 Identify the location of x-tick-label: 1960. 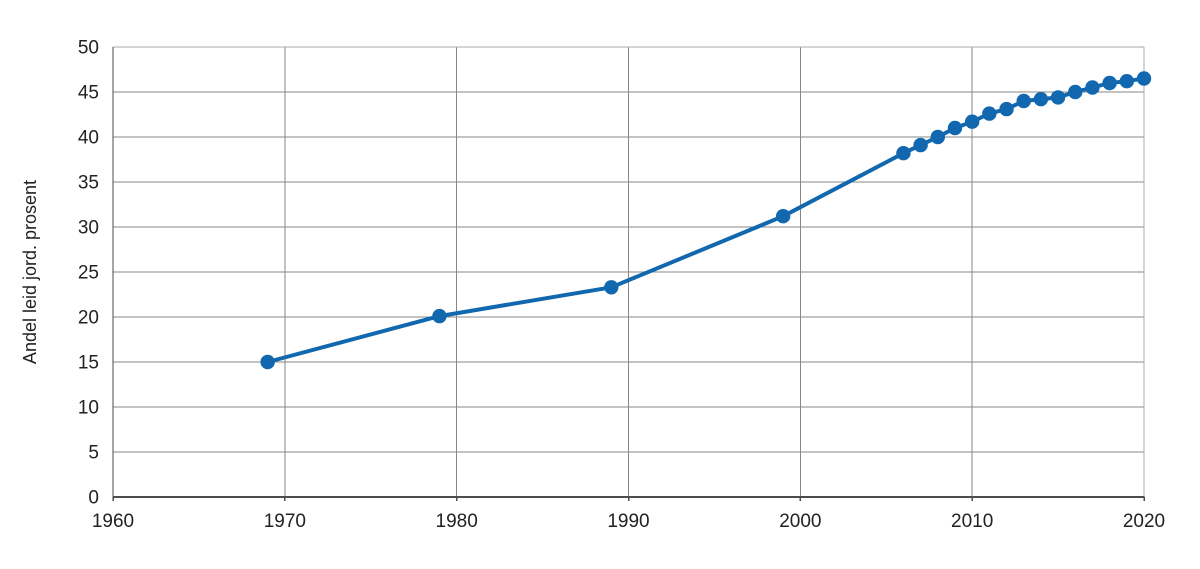
(113, 521).